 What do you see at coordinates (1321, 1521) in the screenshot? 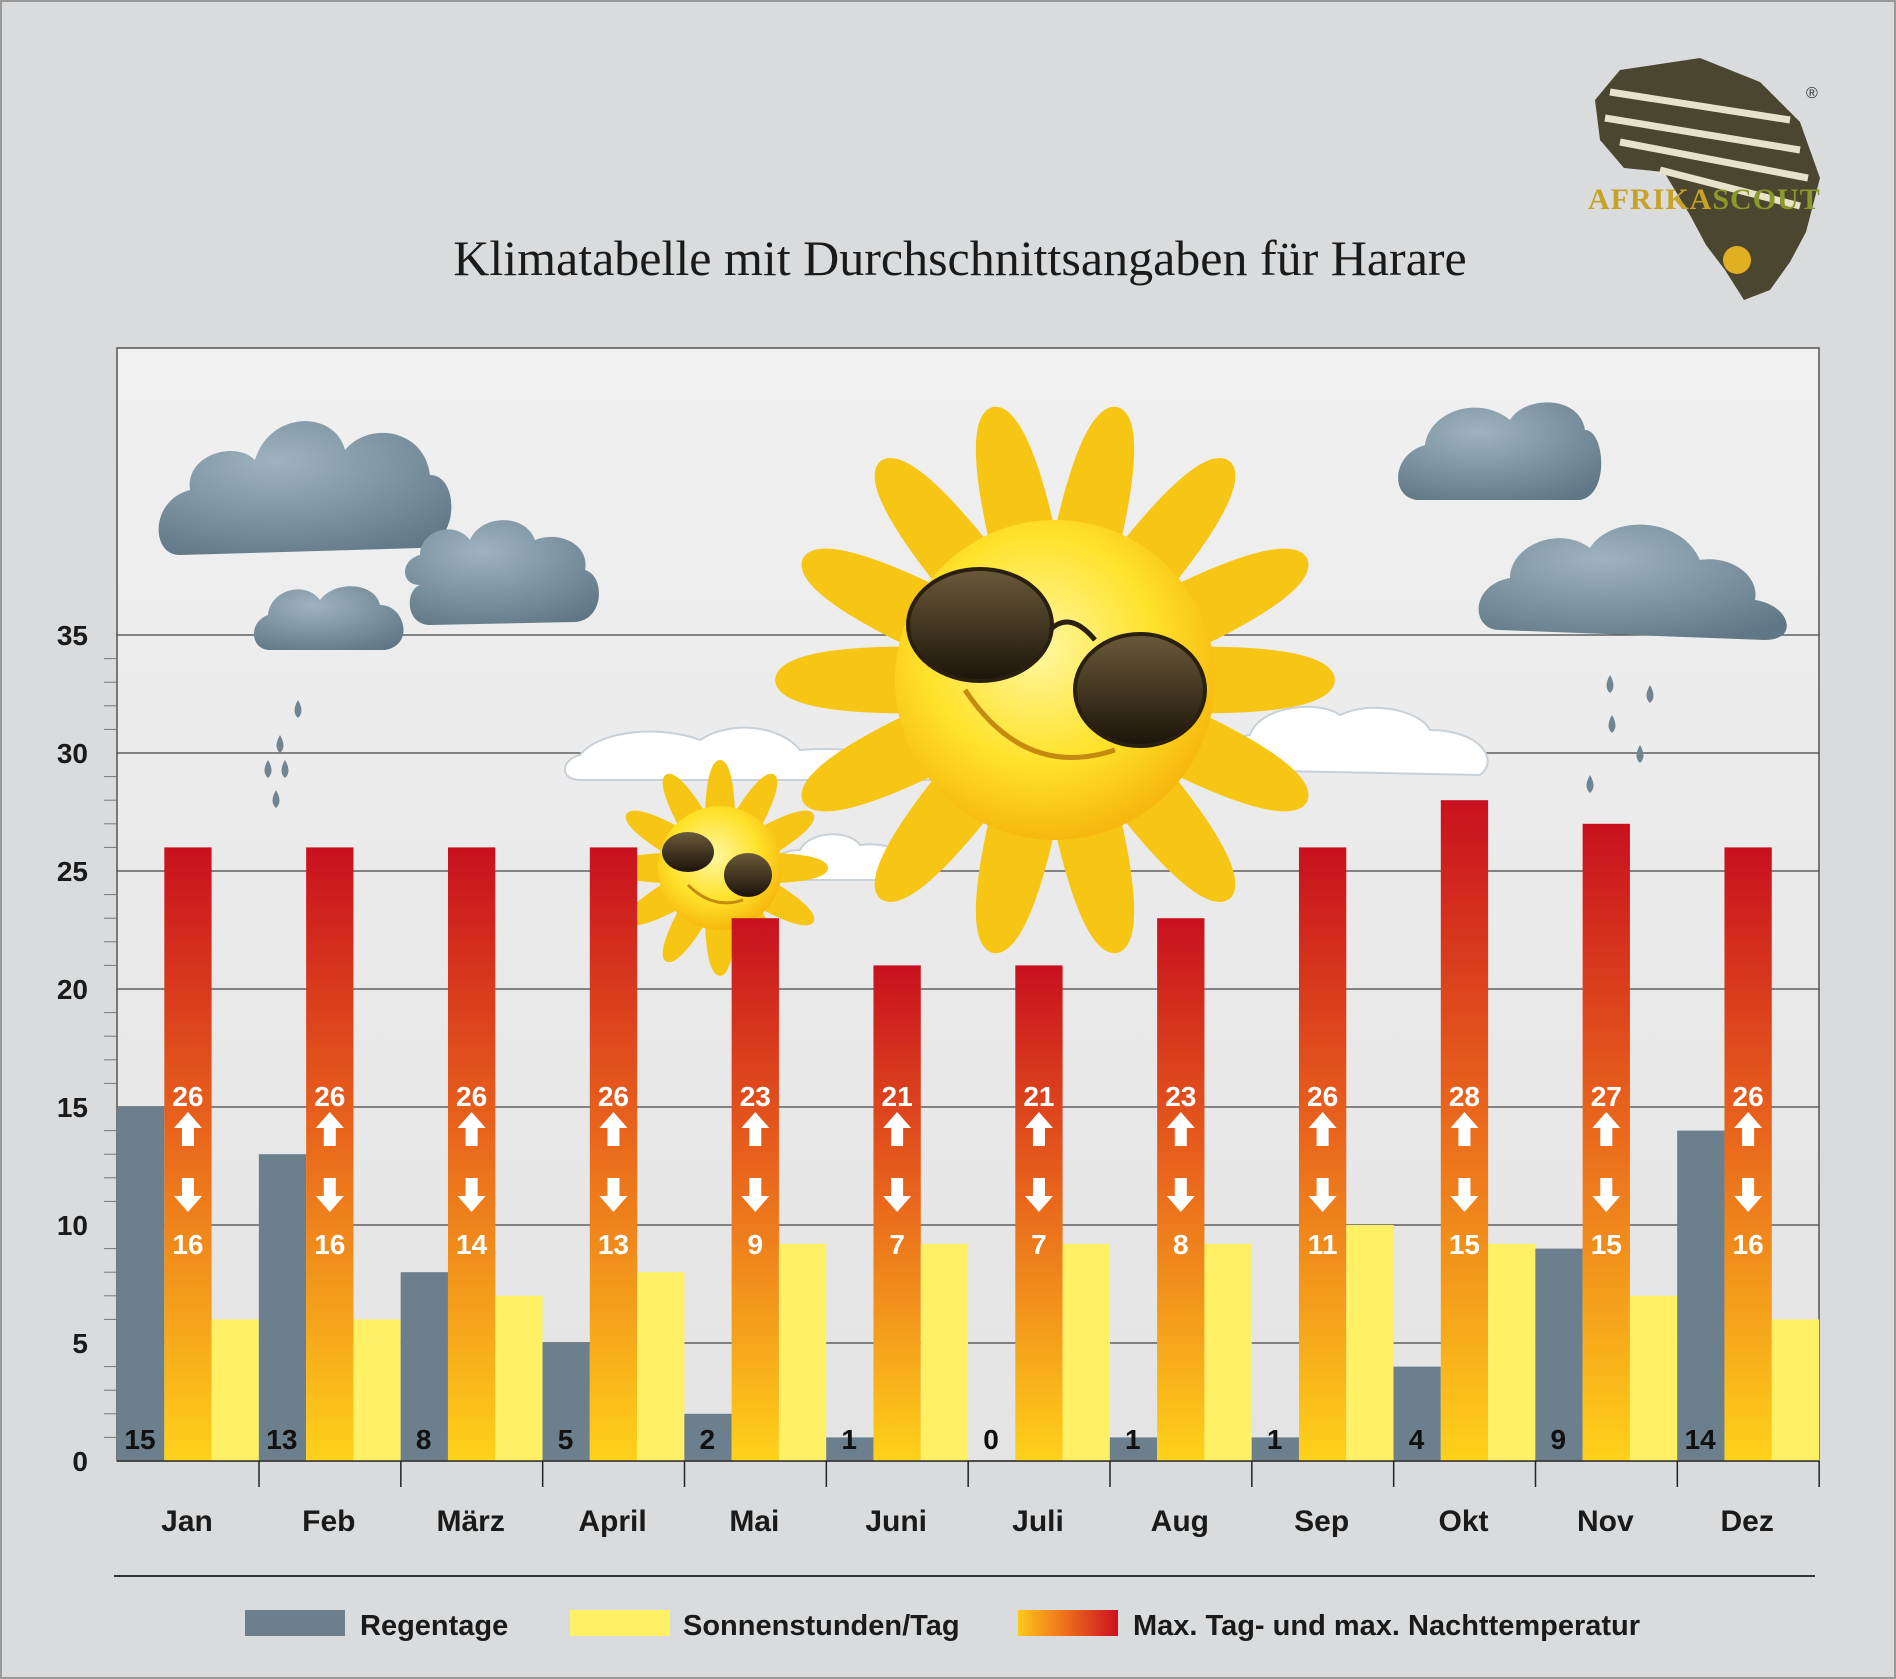
I see `x-tick-label: Sep` at bounding box center [1321, 1521].